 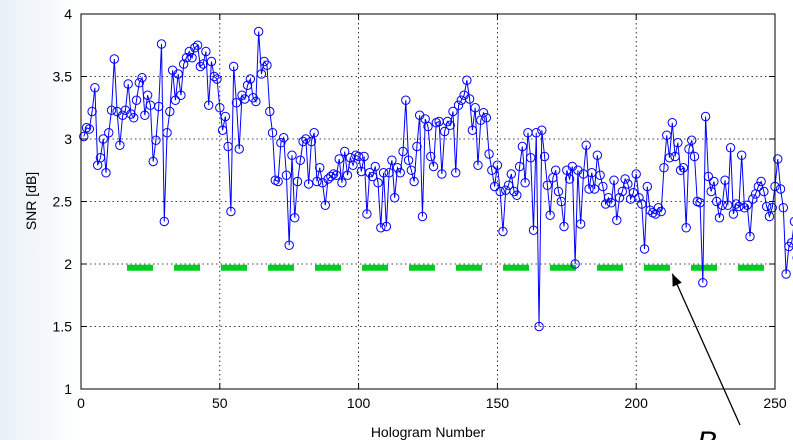 What do you see at coordinates (677, 280) in the screenshot?
I see `annotation-arrowhead` at bounding box center [677, 280].